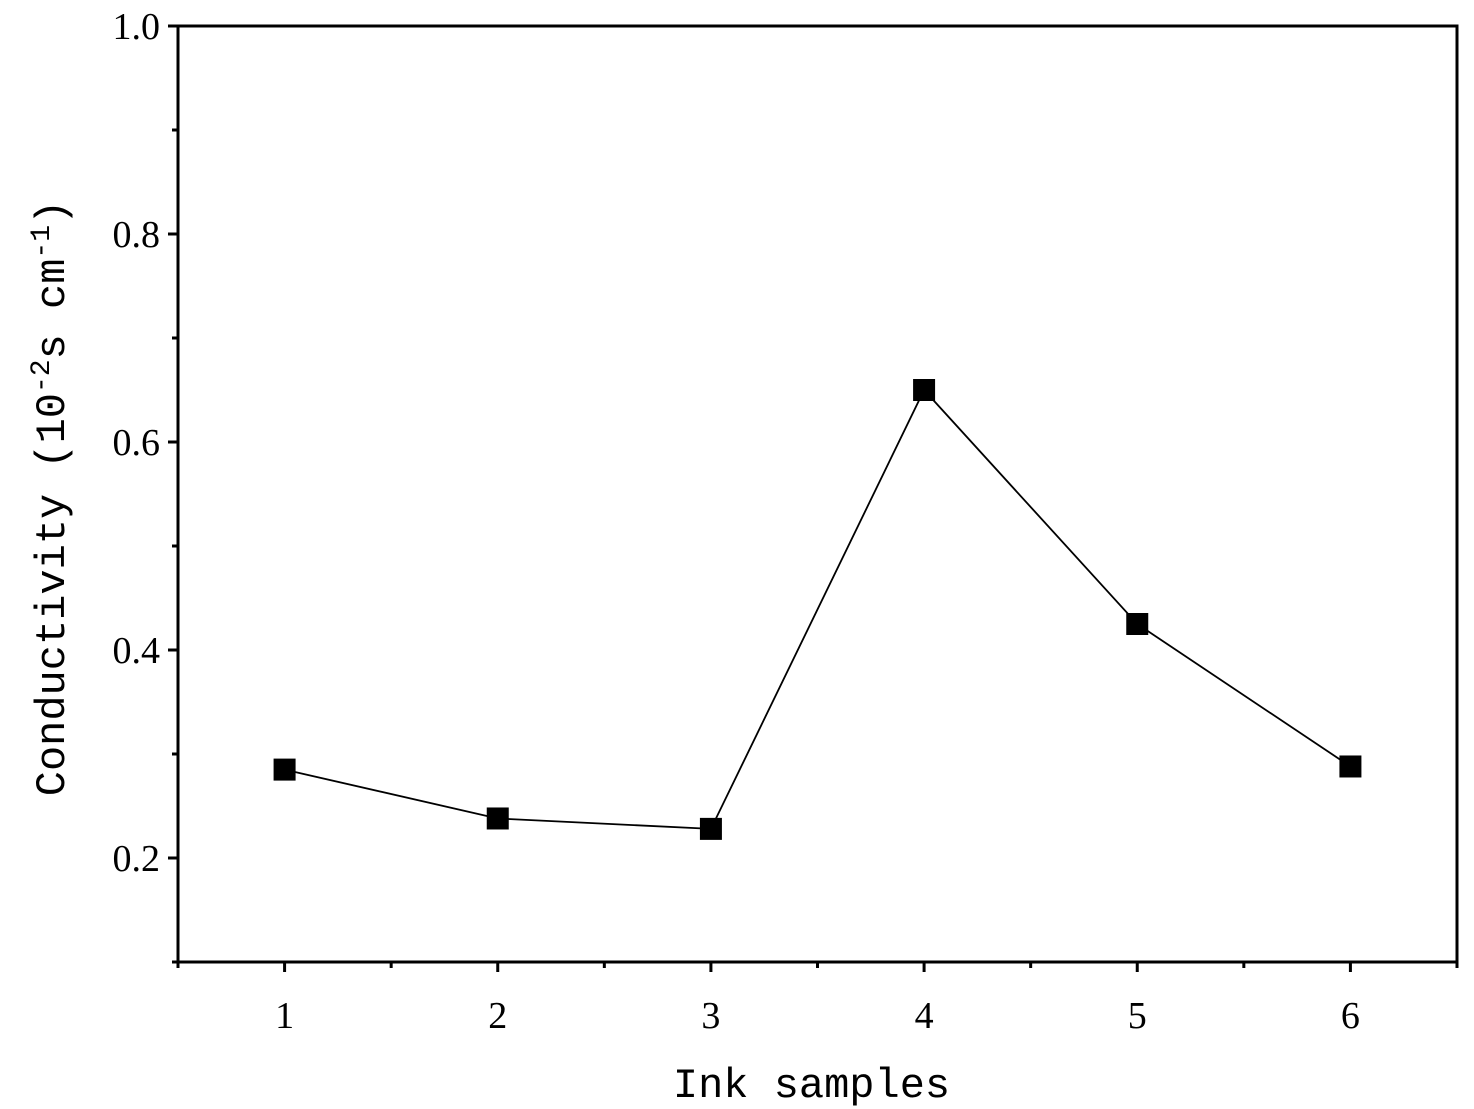  I want to click on x-tick-label: 5, so click(1137, 1016).